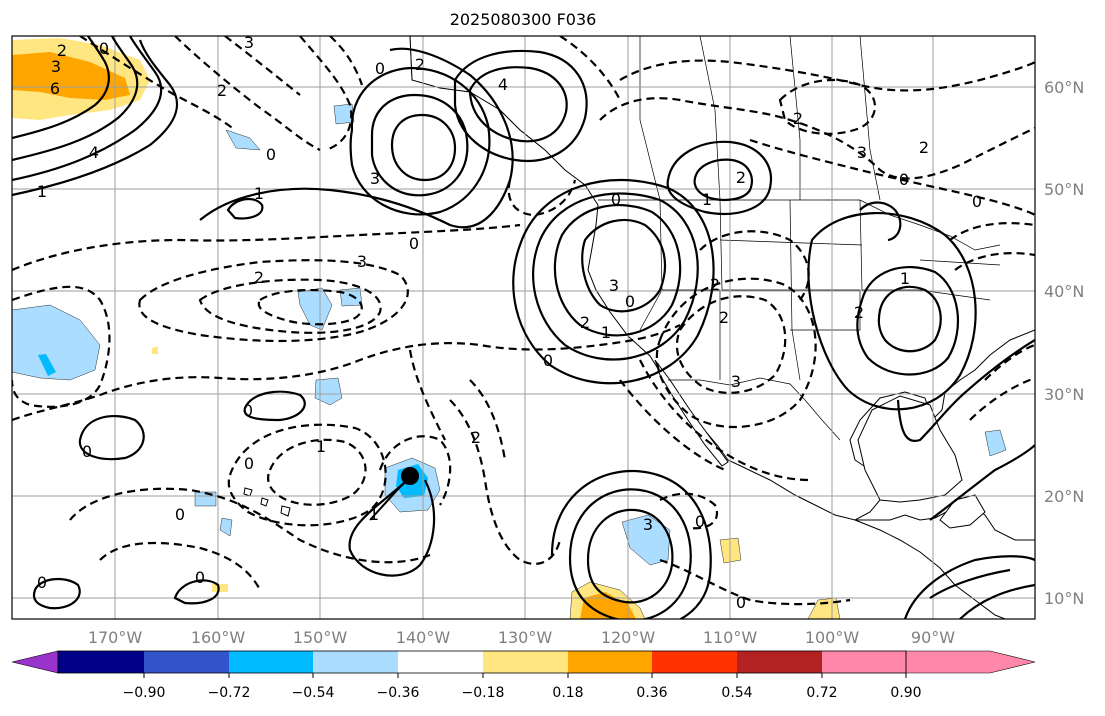  What do you see at coordinates (35, 662) in the screenshot?
I see `colorbar-extend-min` at bounding box center [35, 662].